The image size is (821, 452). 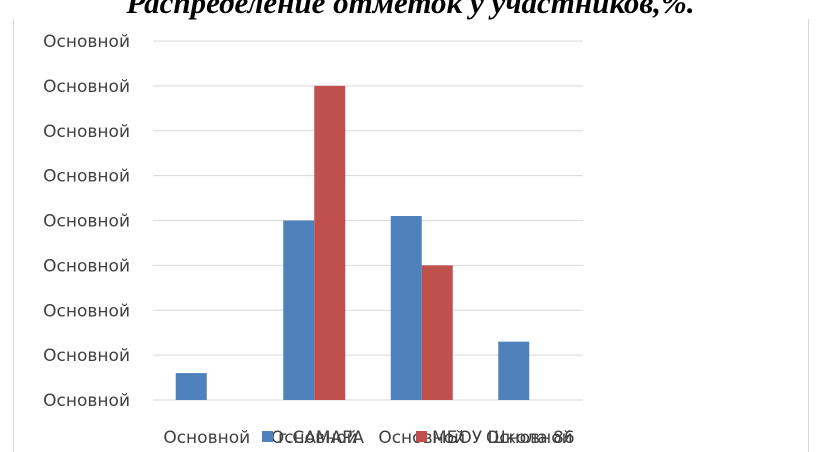 I want to click on legend-label: г.САМАРА, so click(x=321, y=438).